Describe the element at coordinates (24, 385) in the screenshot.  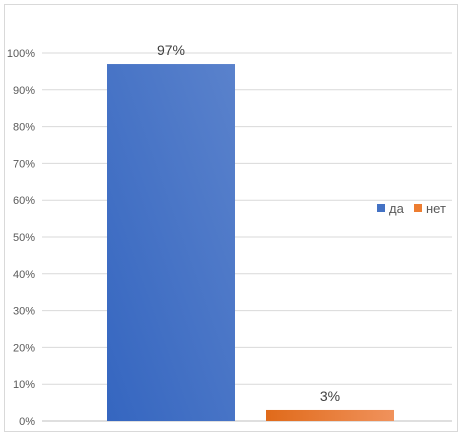
I see `y-tick-label: 10%` at that location.